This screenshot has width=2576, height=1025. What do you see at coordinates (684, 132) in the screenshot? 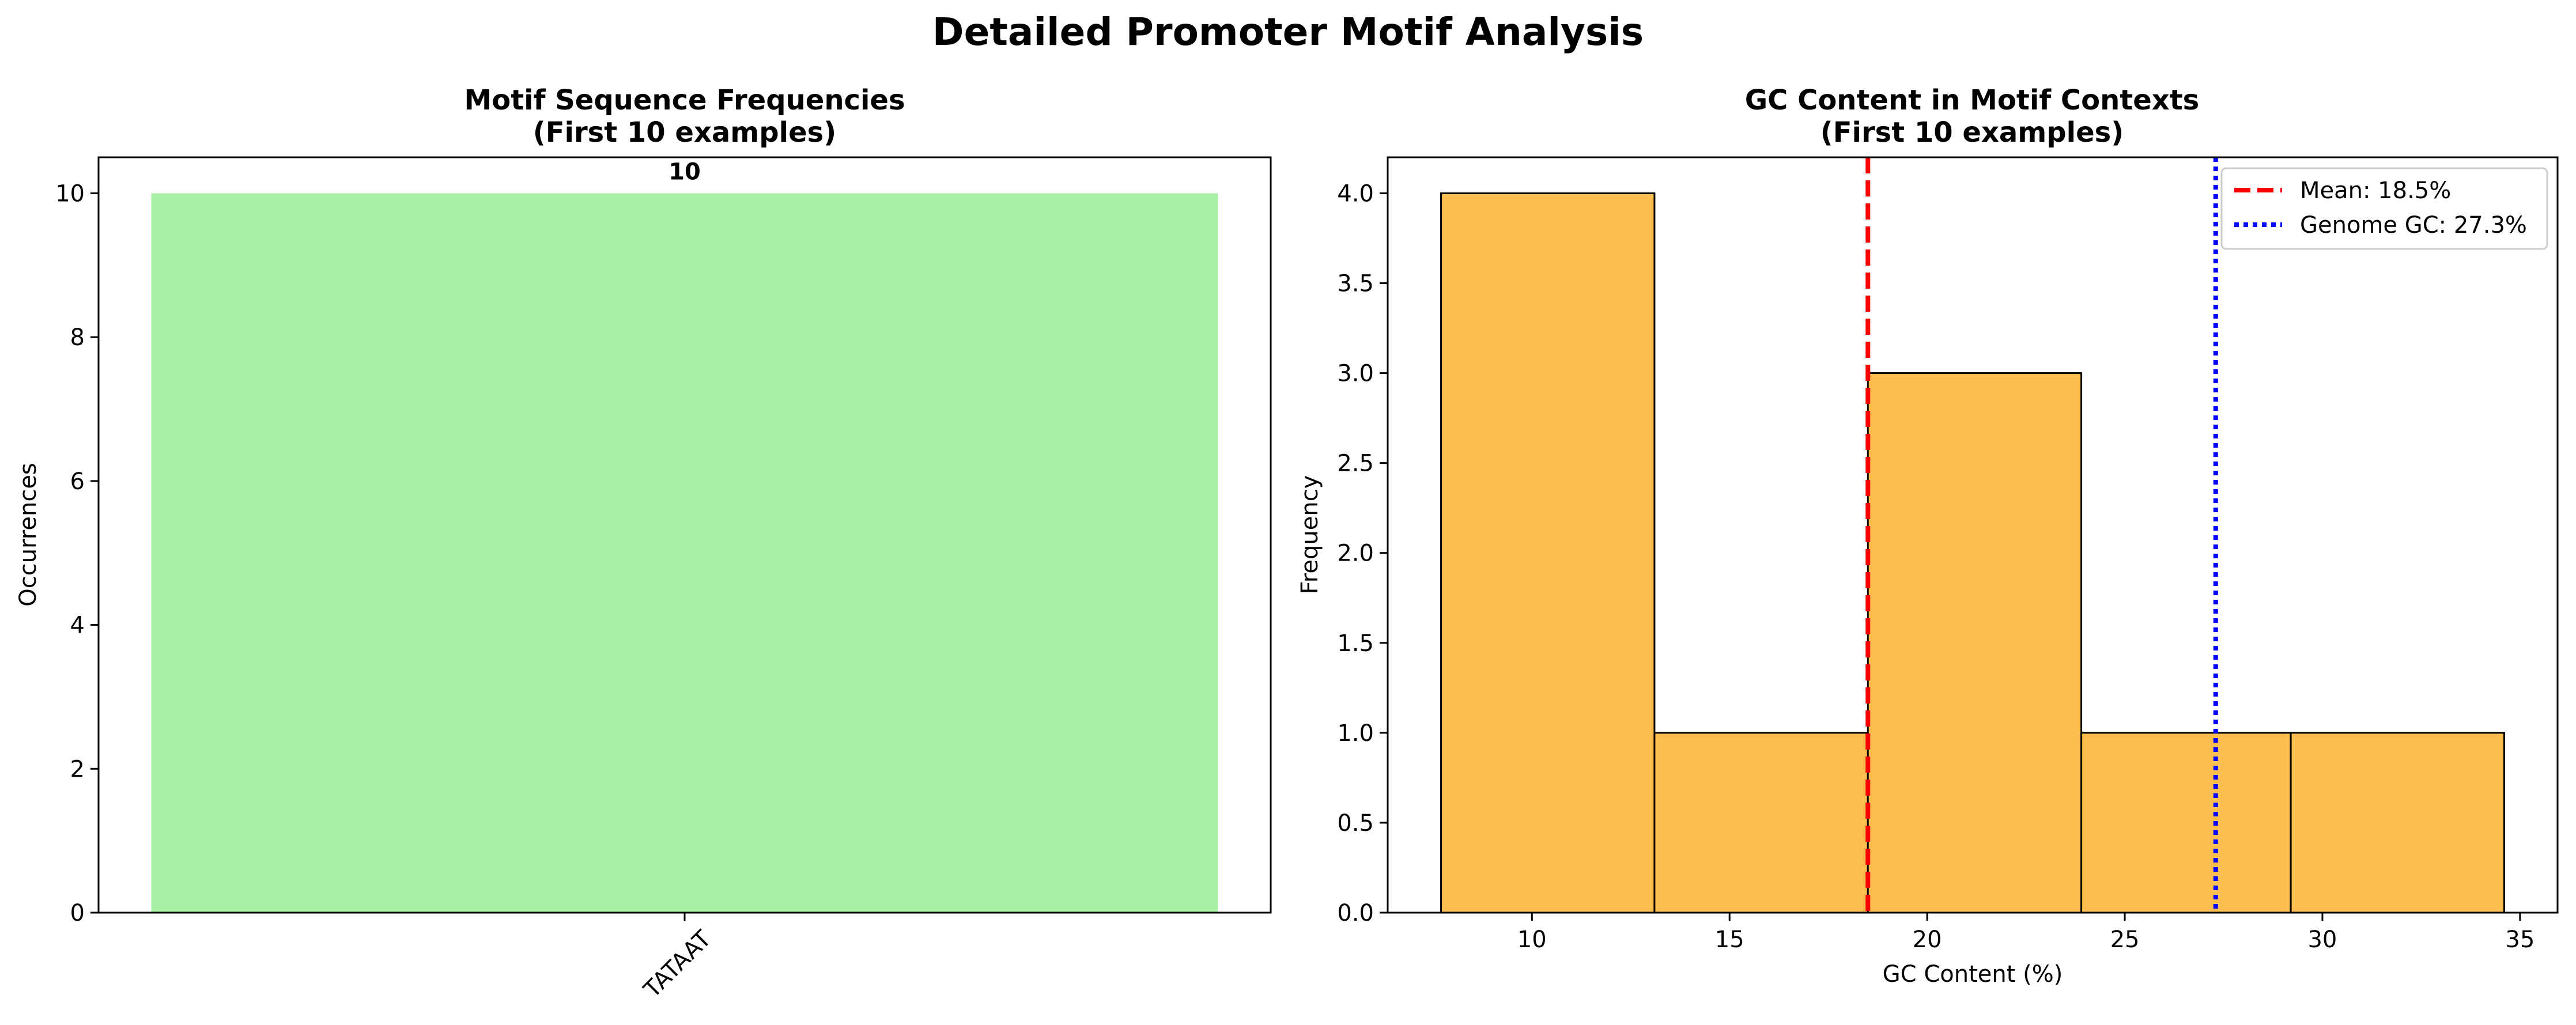
I see `motif-chart-title-line-2: (First 10 examples)` at bounding box center [684, 132].